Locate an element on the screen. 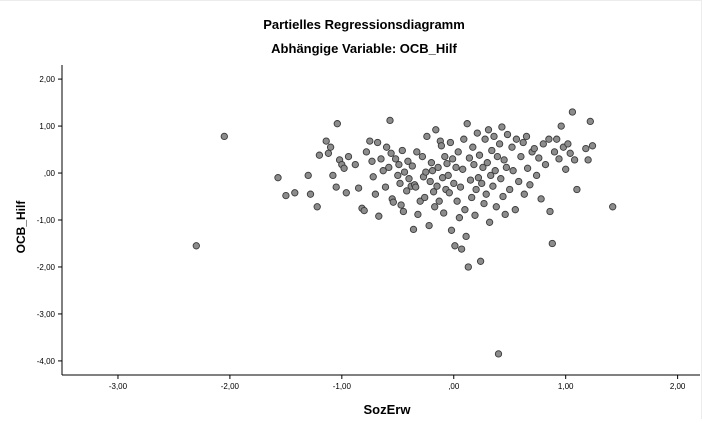 This screenshot has width=702, height=424. y-tick-label: -2,00 is located at coordinates (46, 267).